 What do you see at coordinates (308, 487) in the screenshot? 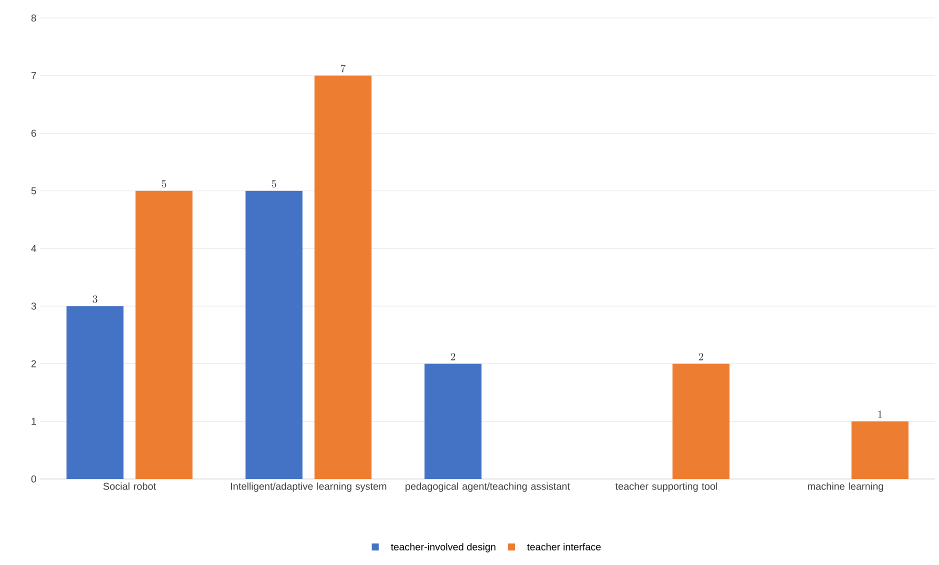
I see `x-tick-label: Intelligent/adaptive learning system` at bounding box center [308, 487].